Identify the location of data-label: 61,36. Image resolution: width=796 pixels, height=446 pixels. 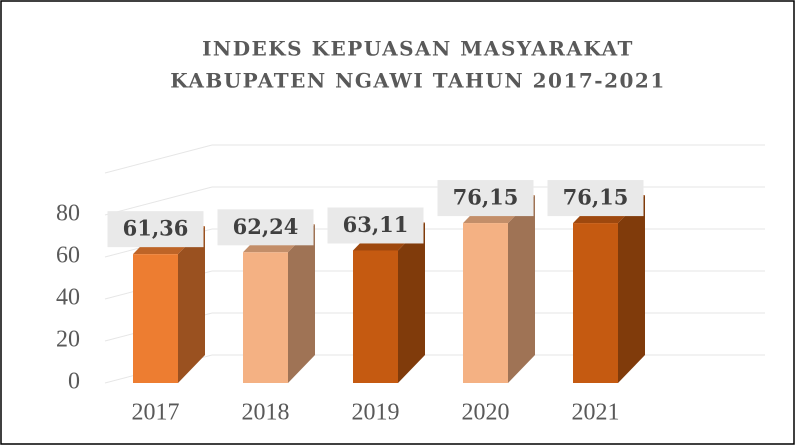
(156, 228).